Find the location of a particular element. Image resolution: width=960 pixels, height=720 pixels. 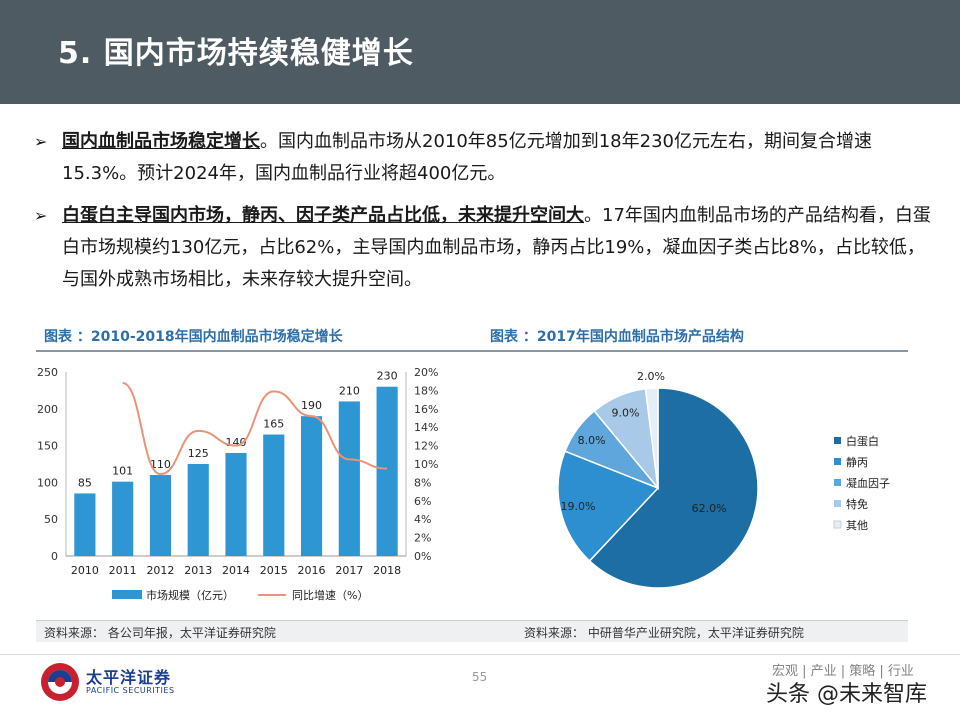

pie-value-label: 2.0% is located at coordinates (651, 376).